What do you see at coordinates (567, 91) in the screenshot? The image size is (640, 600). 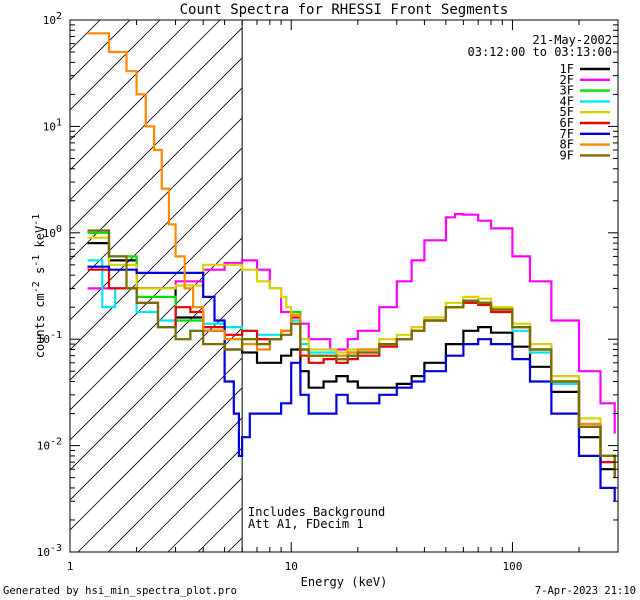 I see `legend-label-3f: 3F` at bounding box center [567, 91].